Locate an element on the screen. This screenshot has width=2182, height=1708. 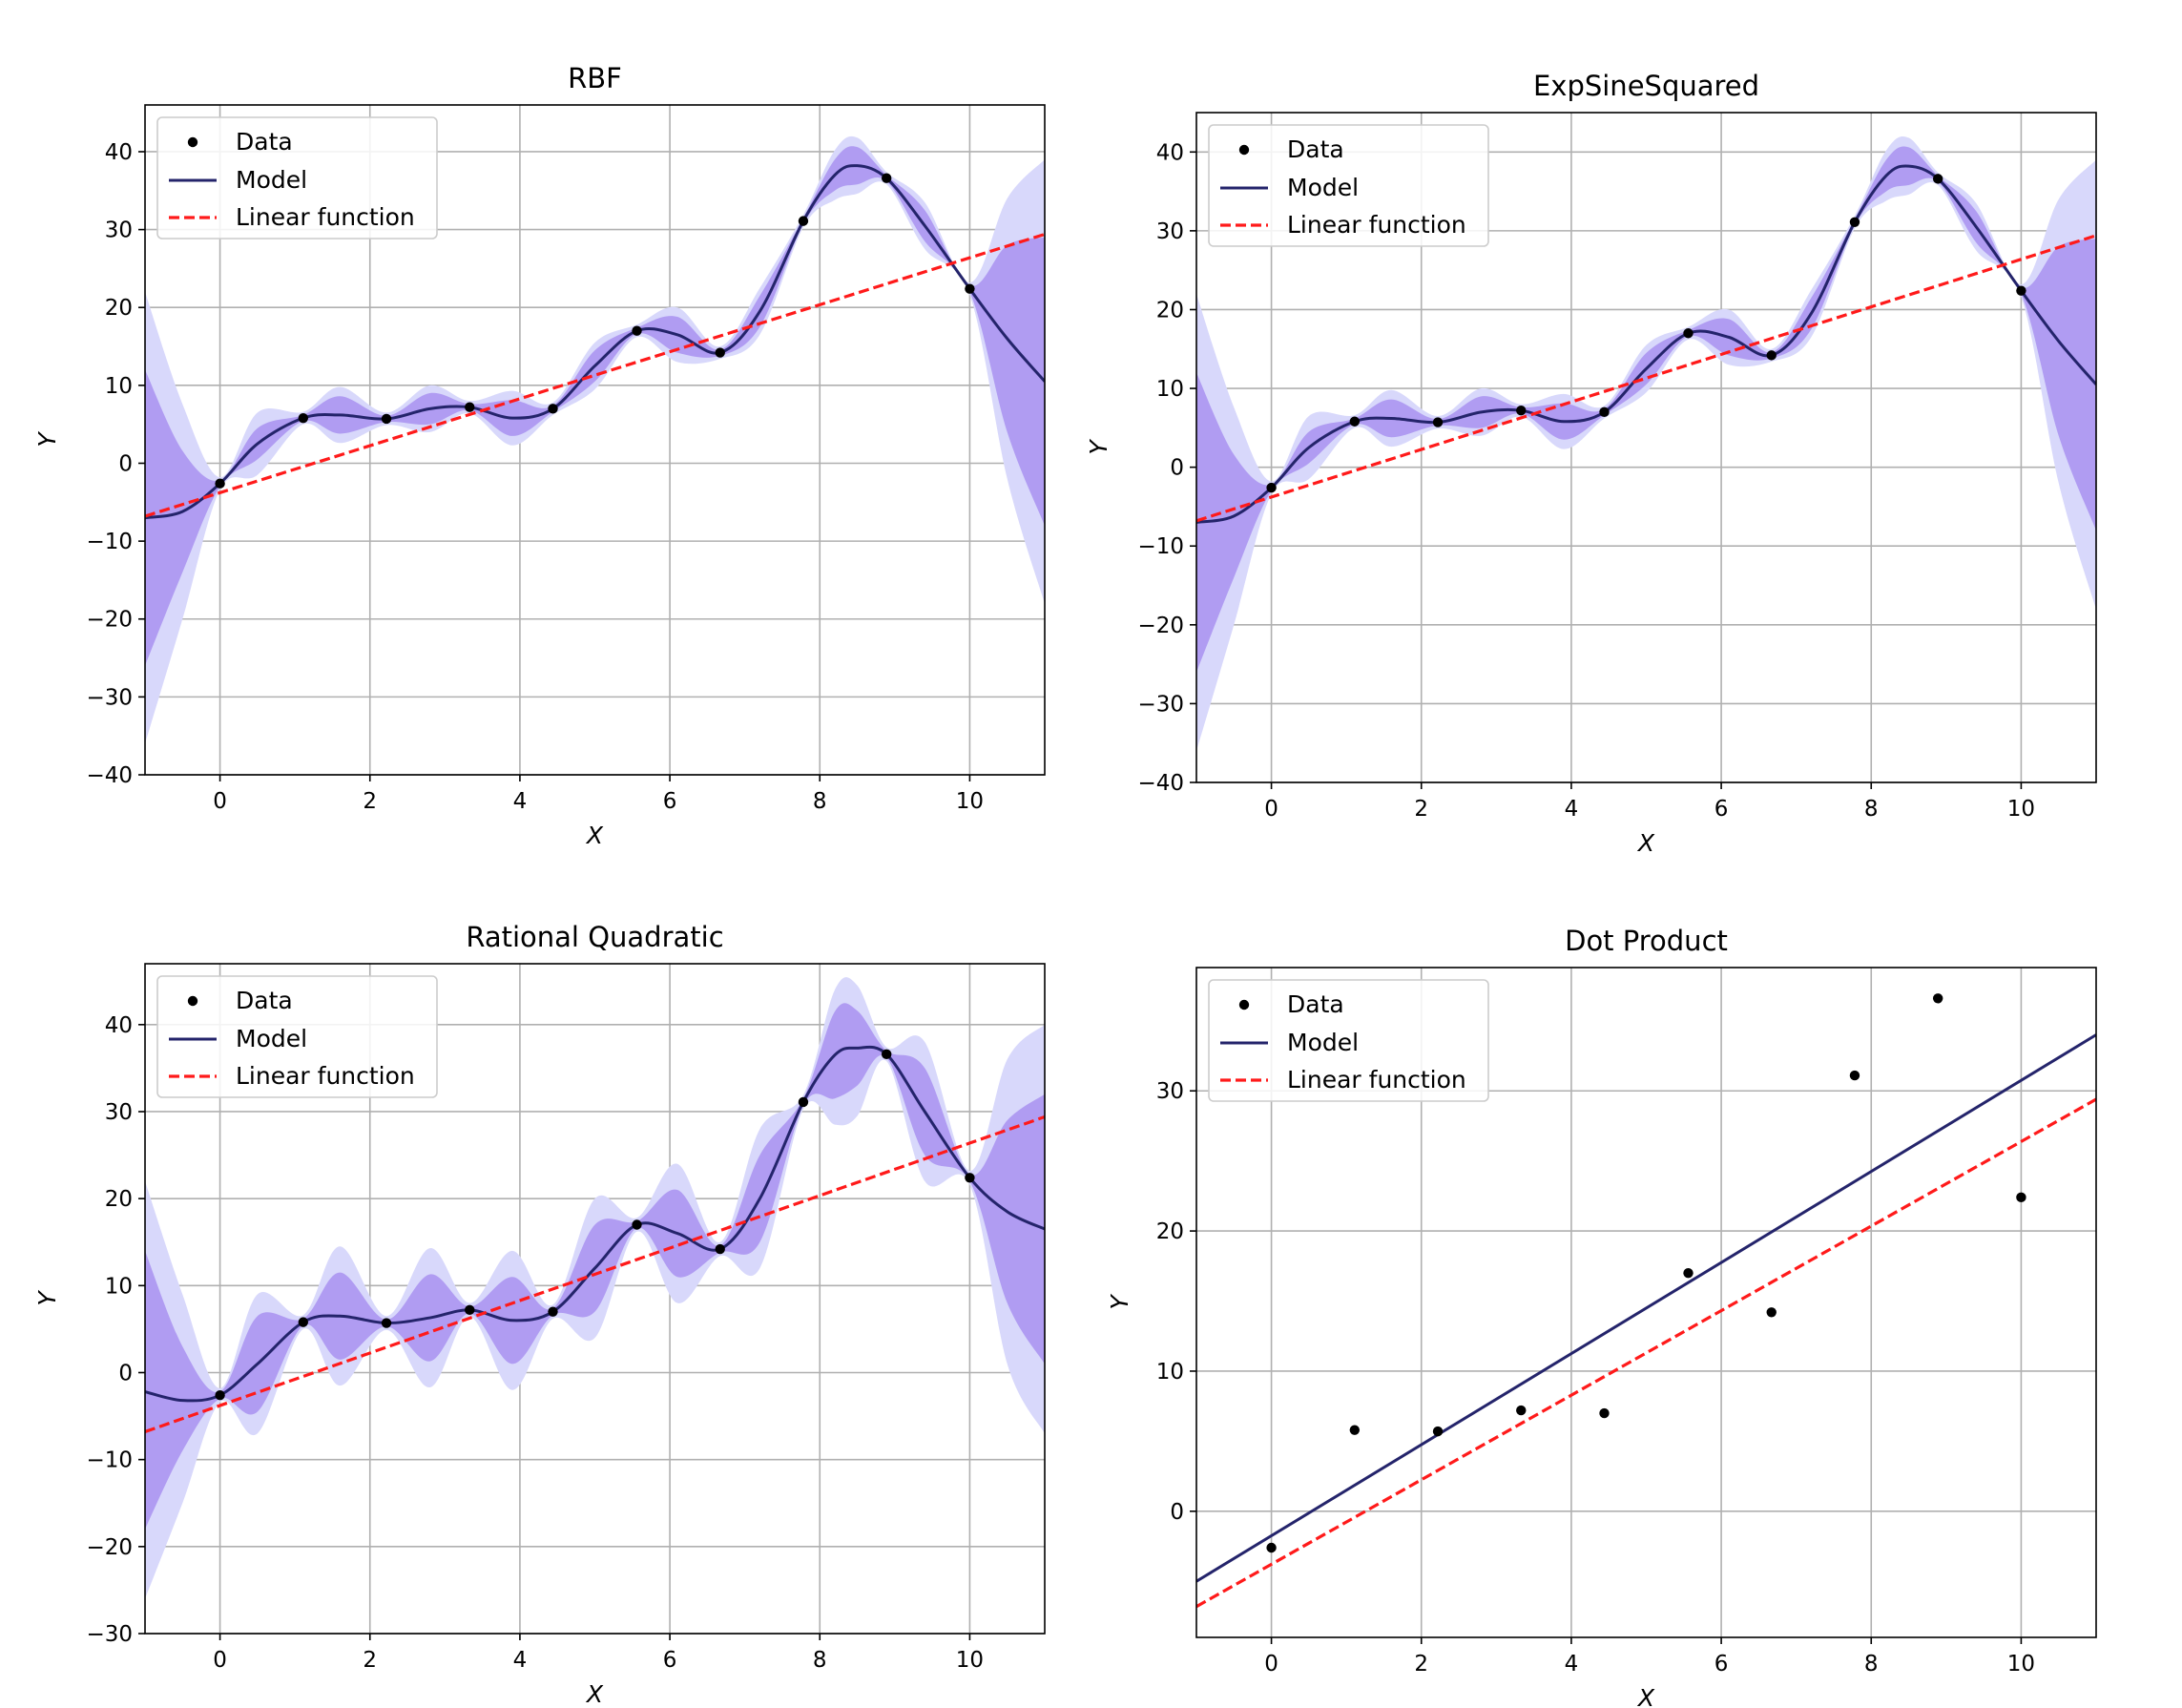
plot-title: Dot Product is located at coordinates (1646, 941).